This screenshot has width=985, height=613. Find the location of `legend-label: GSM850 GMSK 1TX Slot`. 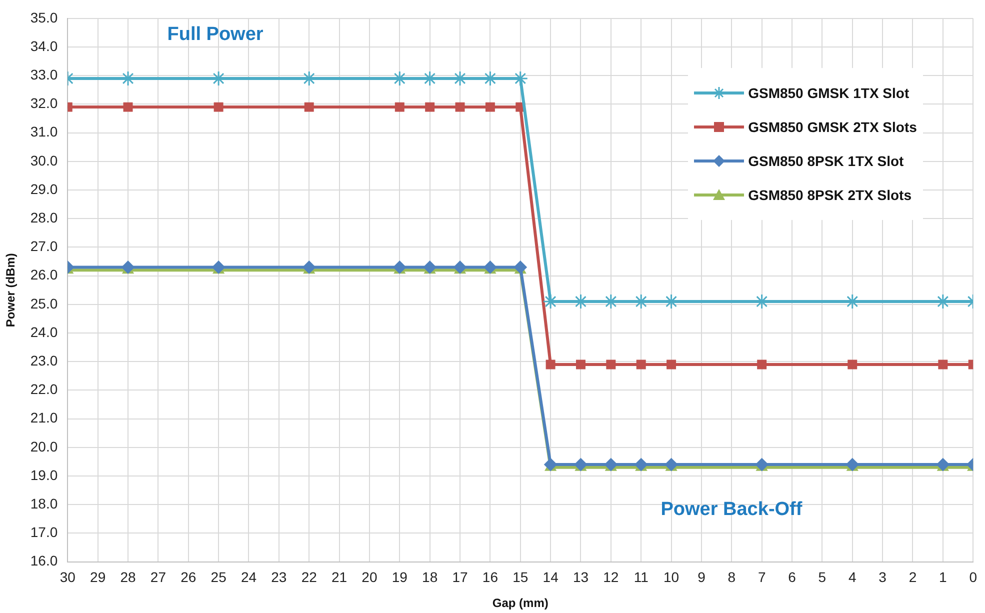

legend-label: GSM850 GMSK 1TX Slot is located at coordinates (829, 93).